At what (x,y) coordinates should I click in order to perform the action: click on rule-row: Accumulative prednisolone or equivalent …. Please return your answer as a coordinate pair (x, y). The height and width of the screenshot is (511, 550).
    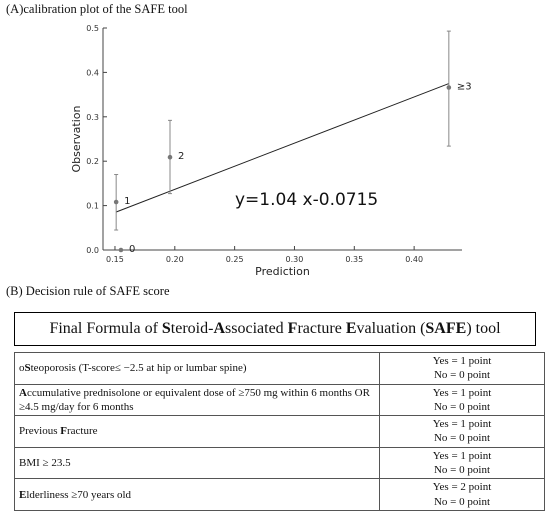
    Looking at the image, I should click on (279, 400).